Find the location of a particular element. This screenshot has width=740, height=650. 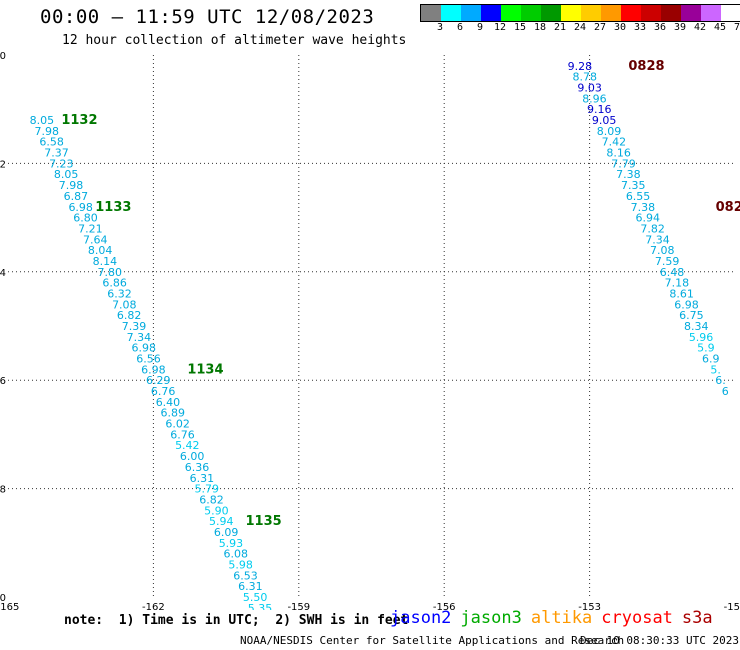

color-scale-label: 15 is located at coordinates (520, 27).